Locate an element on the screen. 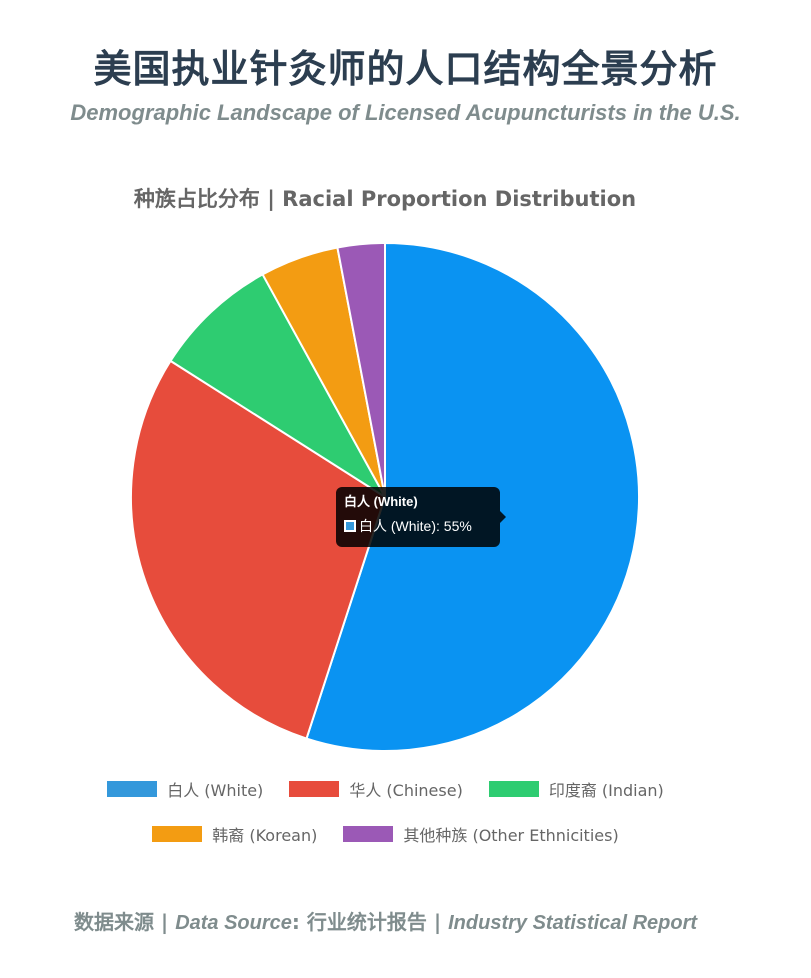  legend-item-white: 白人 (White) is located at coordinates (185, 789).